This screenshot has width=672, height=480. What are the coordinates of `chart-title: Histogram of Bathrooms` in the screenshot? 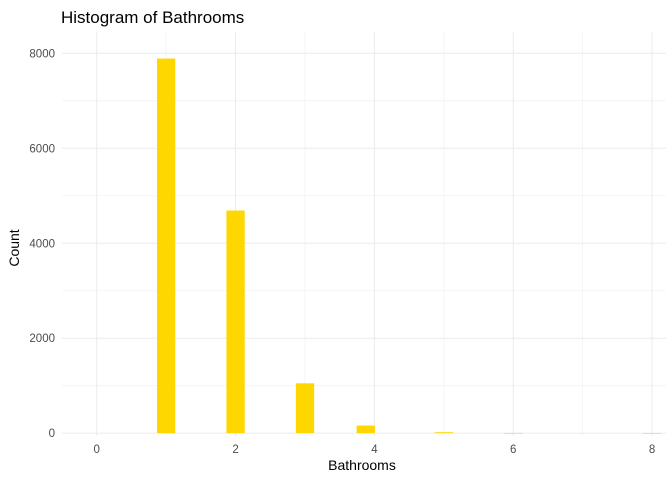 It's located at (152, 17).